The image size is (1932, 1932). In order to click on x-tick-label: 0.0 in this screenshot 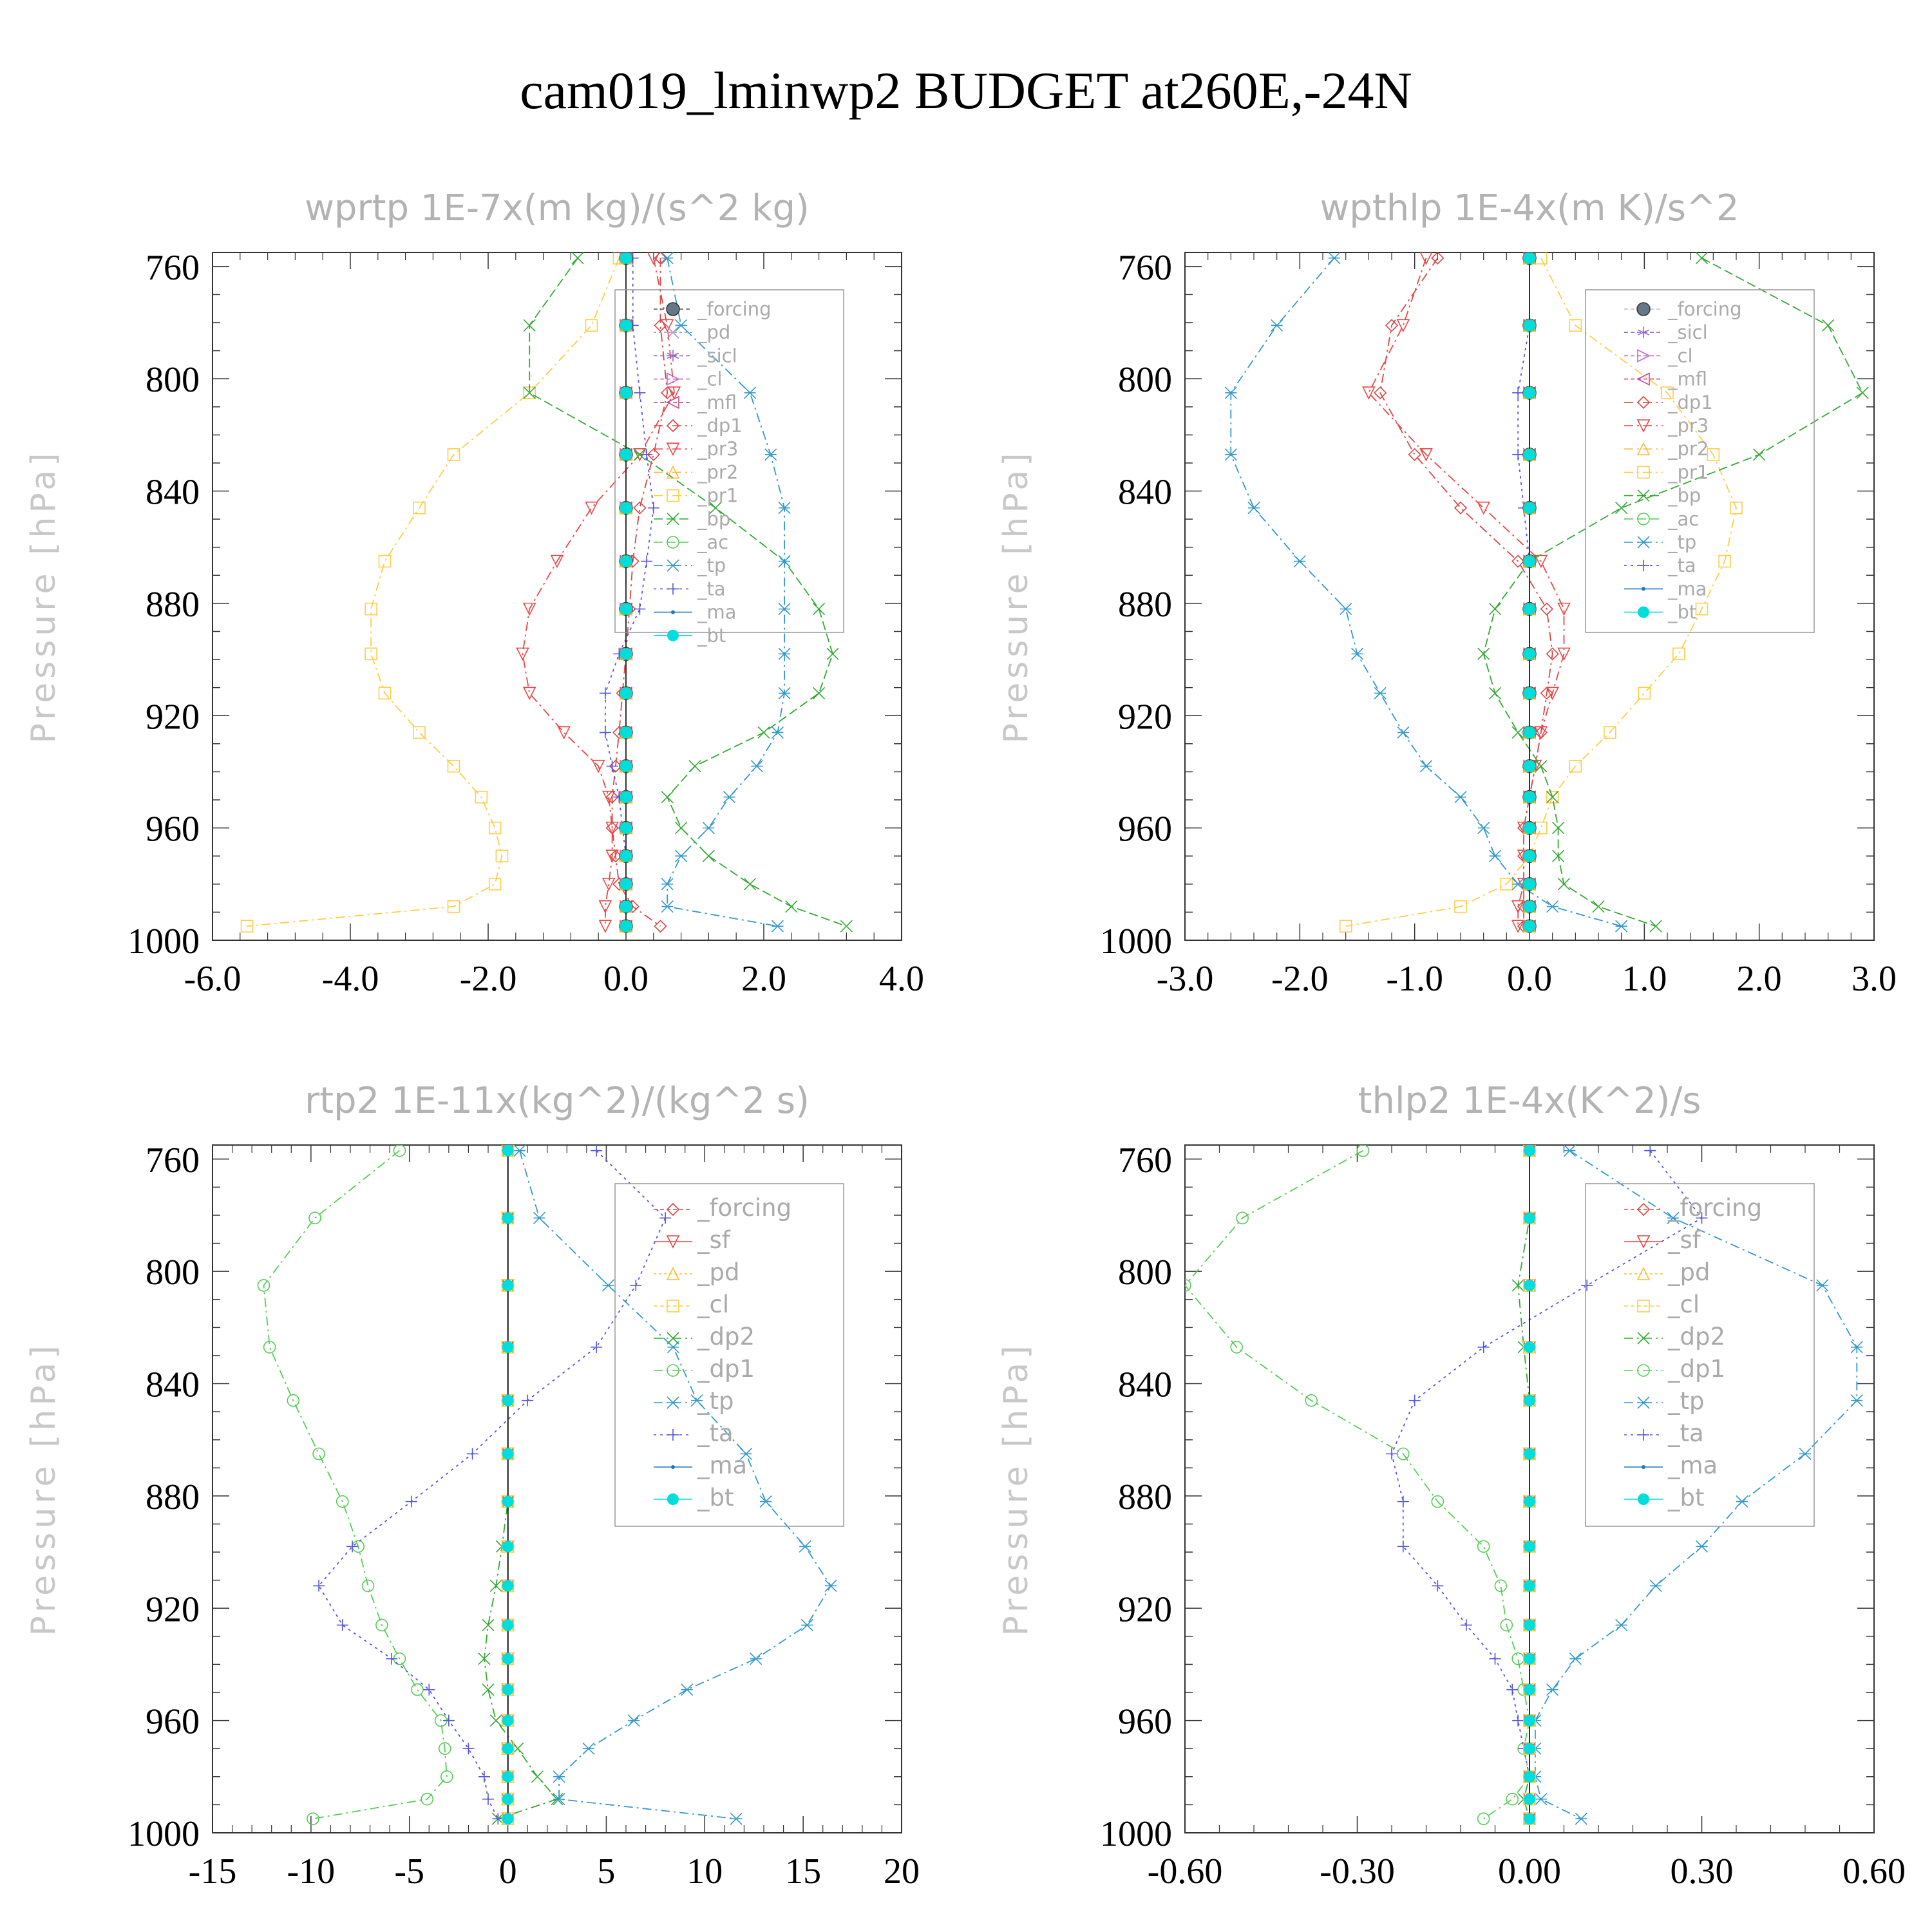, I will do `click(1529, 979)`.